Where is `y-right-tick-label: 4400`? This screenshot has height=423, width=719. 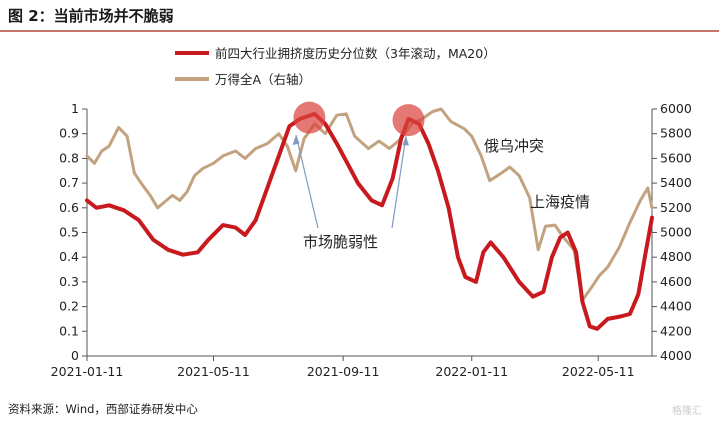 y-right-tick-label: 4400 is located at coordinates (676, 306).